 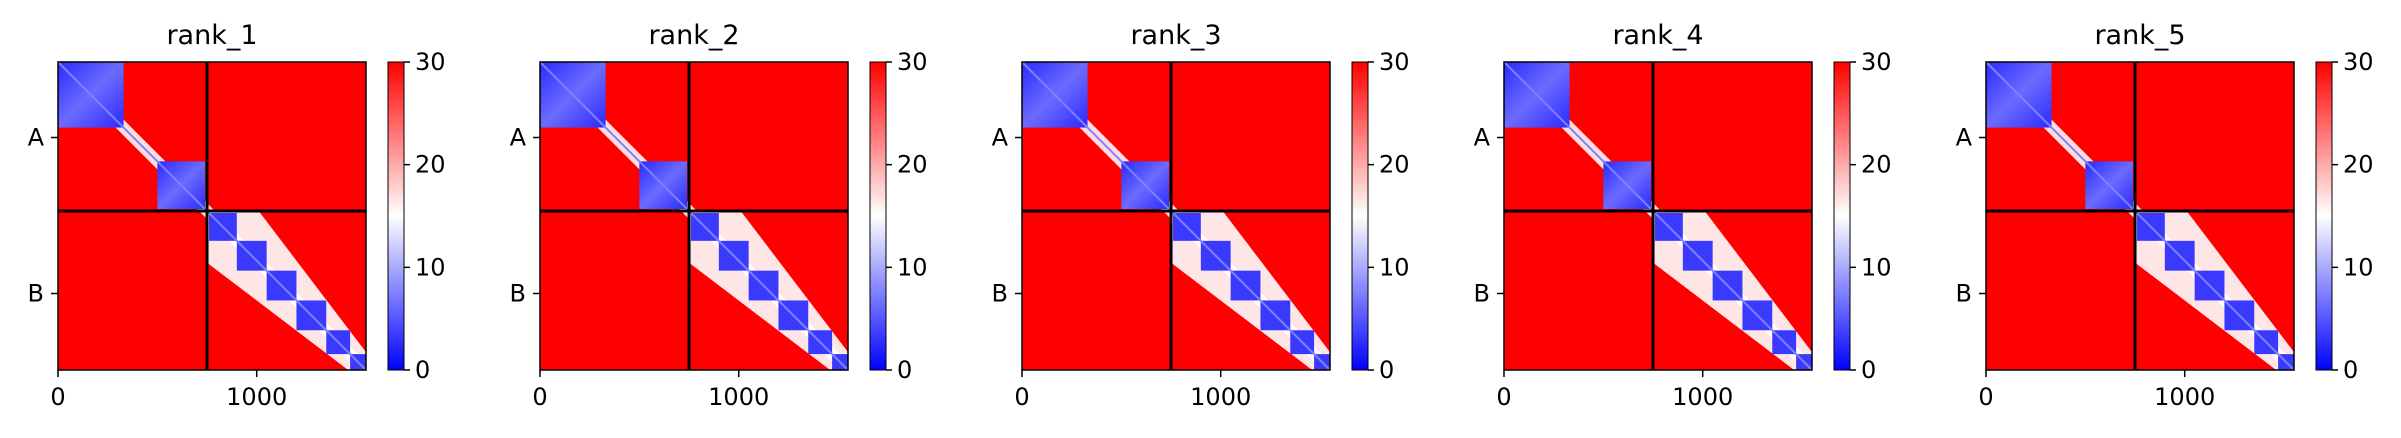 I want to click on panel-title: rank_3, so click(x=1175, y=35).